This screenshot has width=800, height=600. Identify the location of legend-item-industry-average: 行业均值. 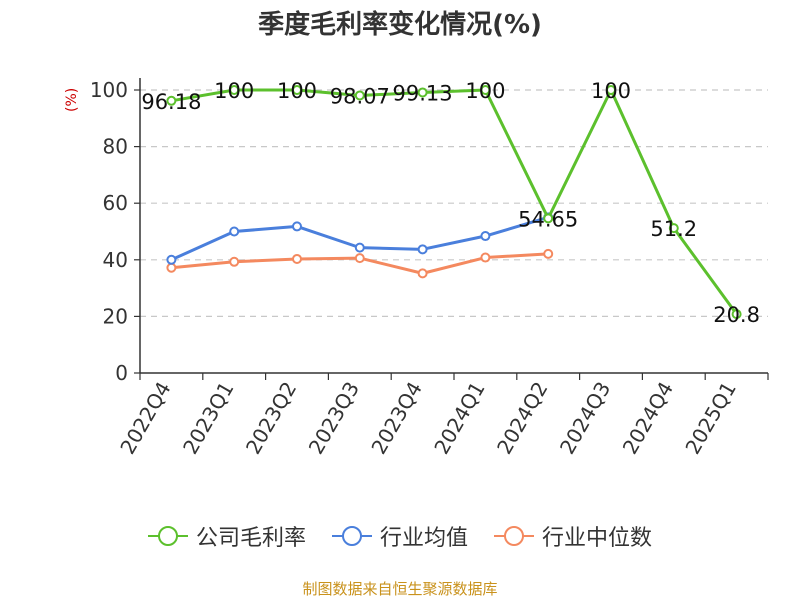
(399, 536).